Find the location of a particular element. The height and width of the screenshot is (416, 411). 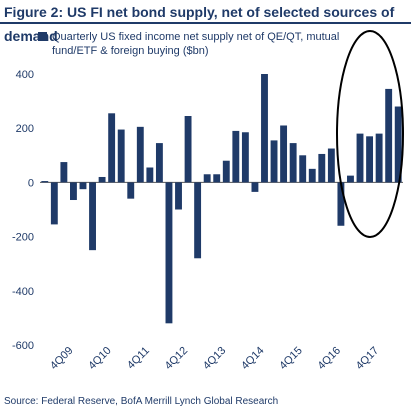

bar-1q09 is located at coordinates (45, 182).